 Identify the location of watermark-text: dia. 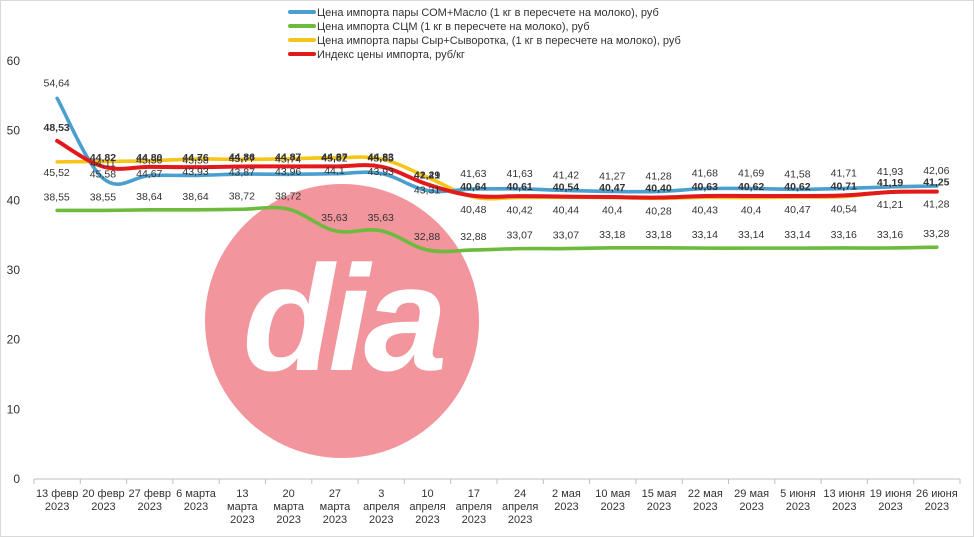
(343, 318).